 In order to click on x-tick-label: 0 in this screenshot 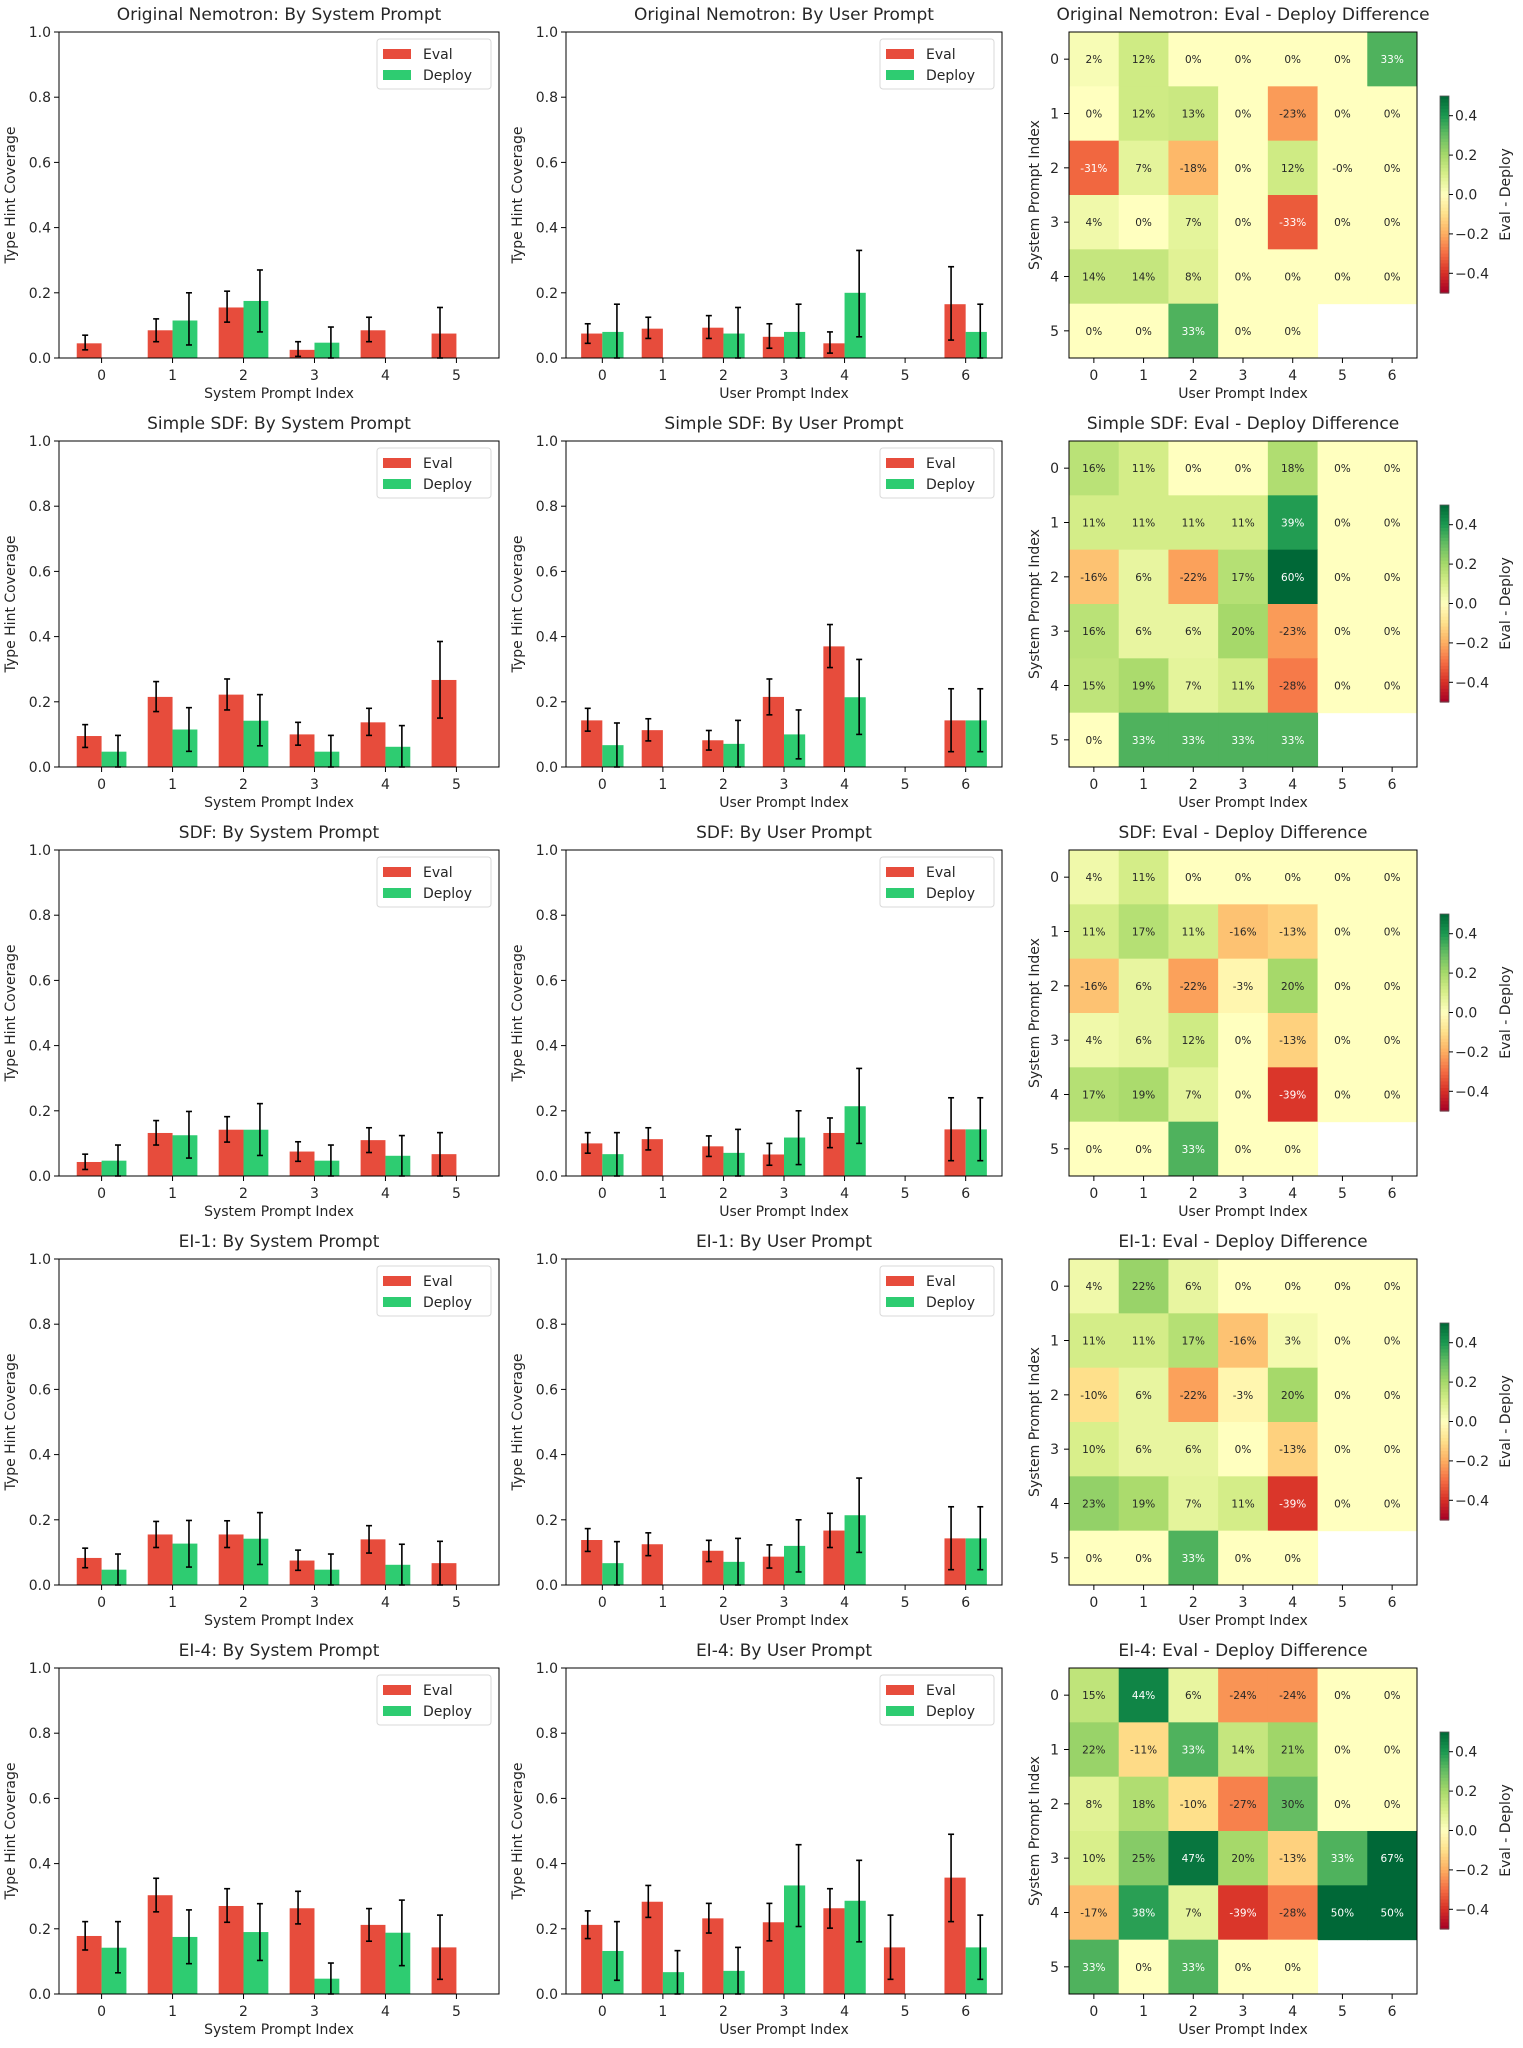, I will do `click(602, 1194)`.